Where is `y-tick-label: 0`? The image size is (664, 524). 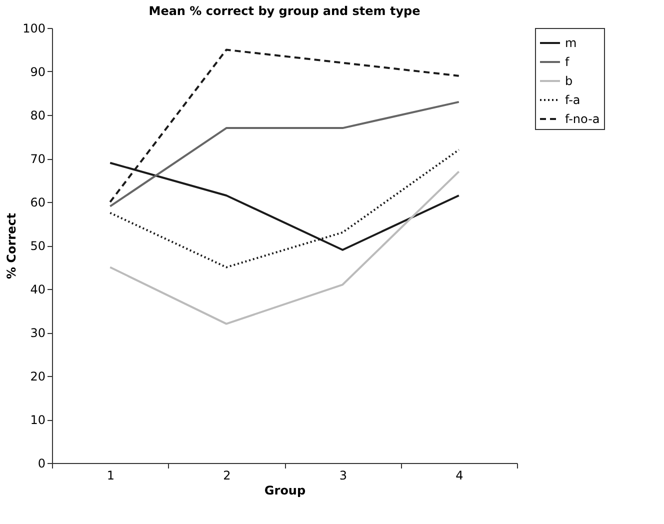
y-tick-label: 0 is located at coordinates (42, 463).